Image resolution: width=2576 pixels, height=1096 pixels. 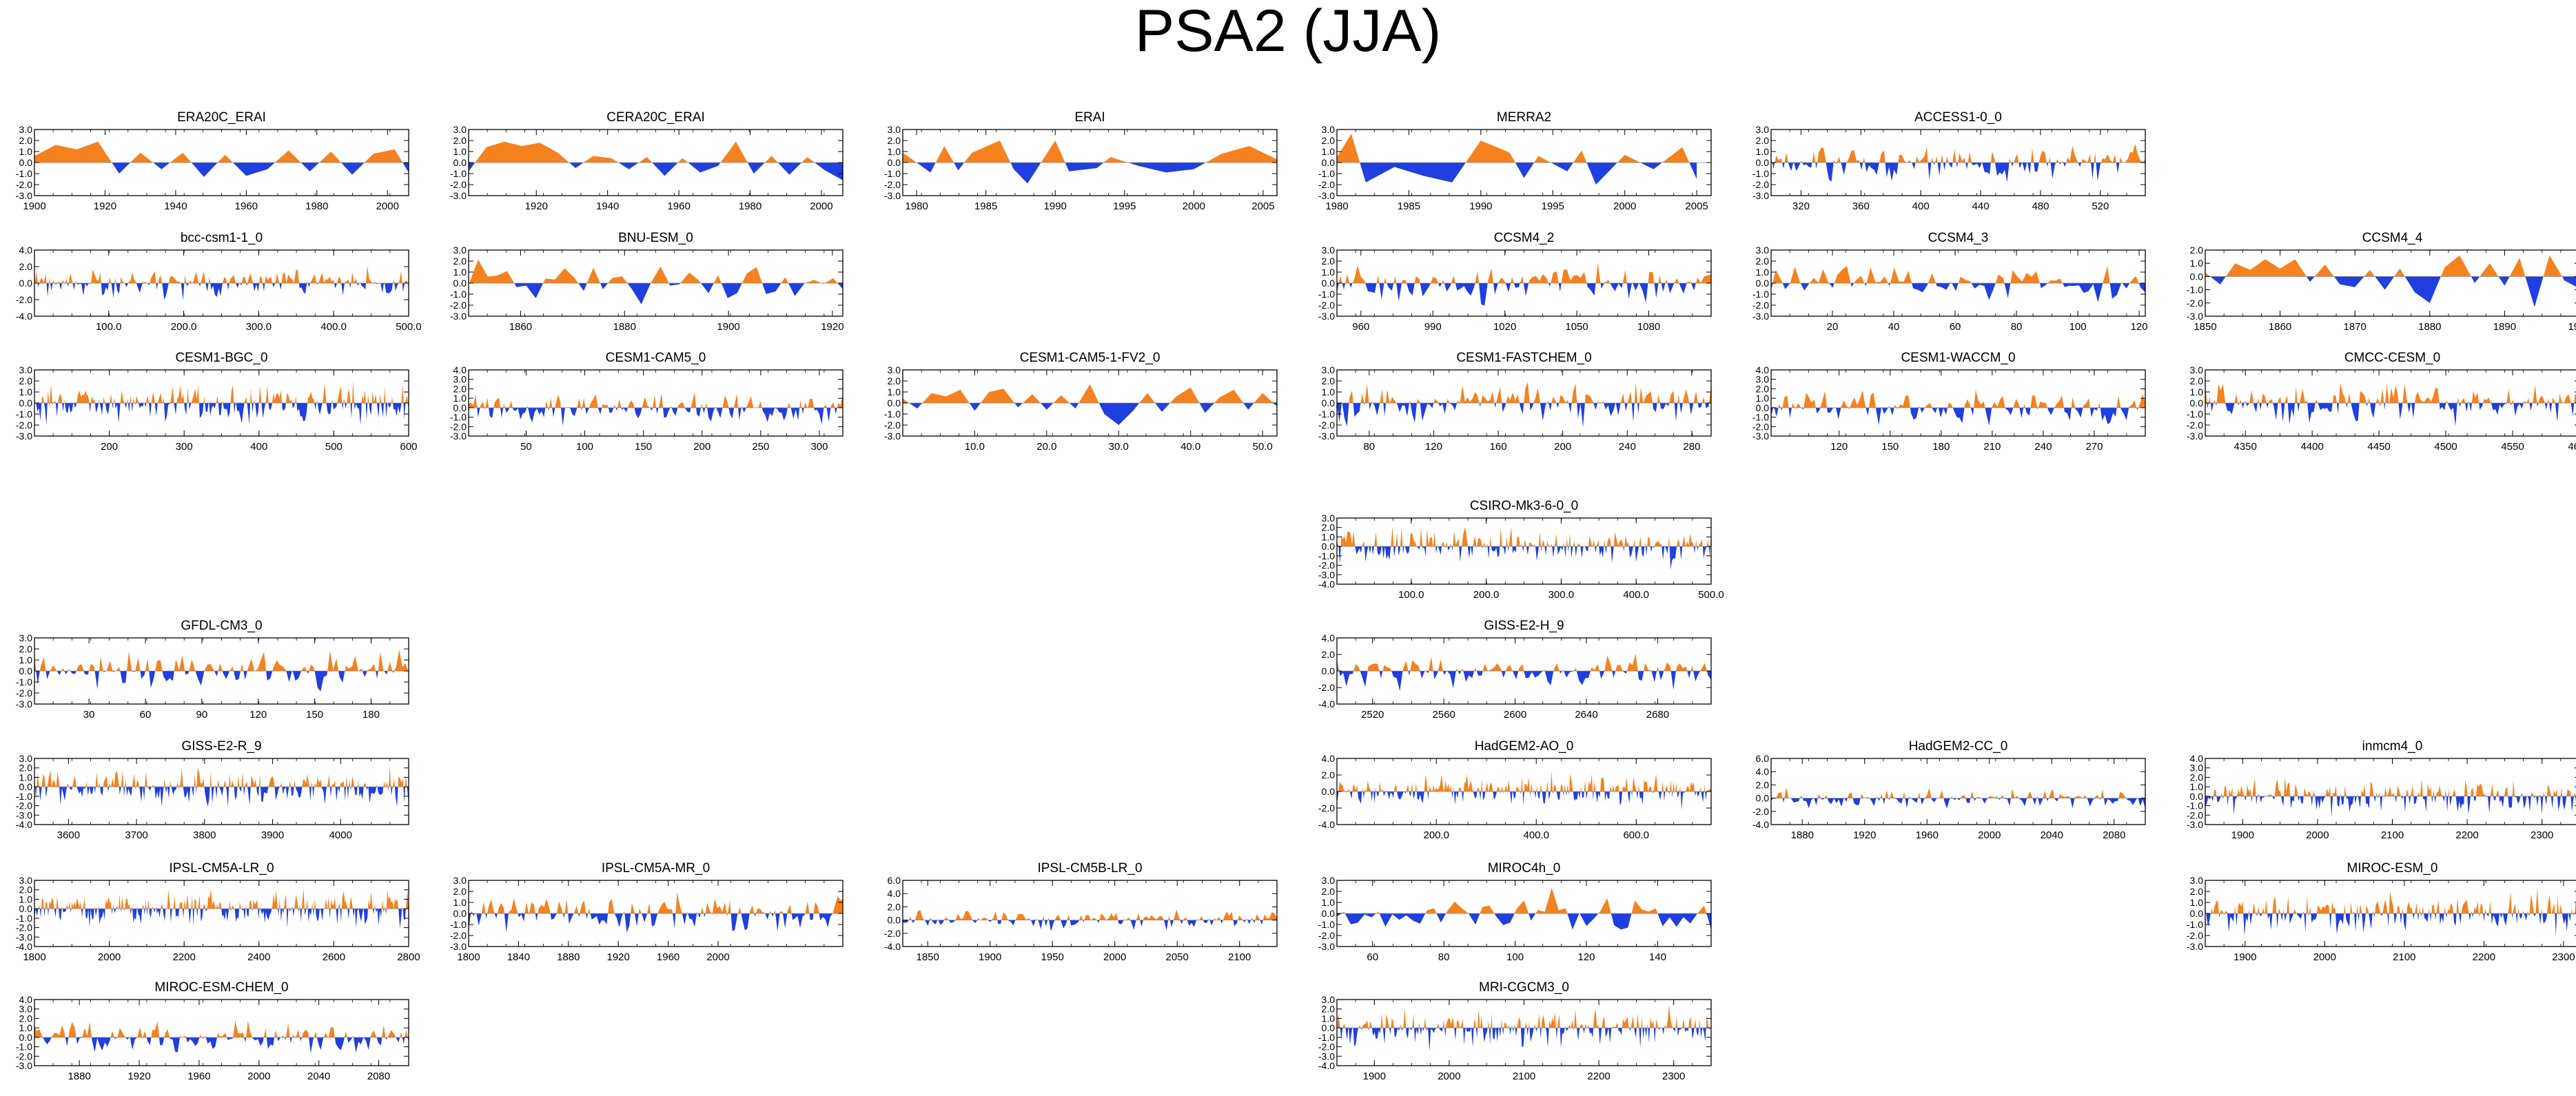 What do you see at coordinates (2094, 447) in the screenshot?
I see `x-tick-label: 270` at bounding box center [2094, 447].